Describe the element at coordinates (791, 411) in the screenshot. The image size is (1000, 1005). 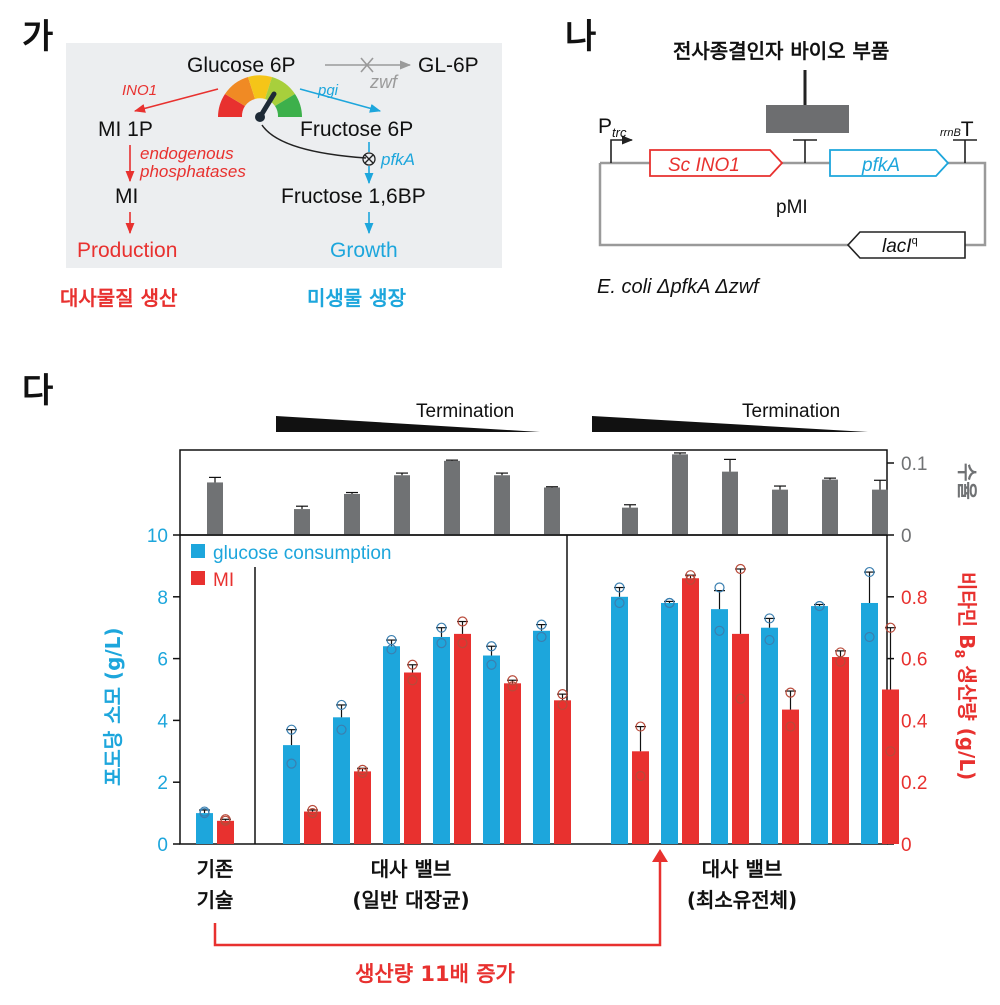
I see `termination-label-2: Termination` at that location.